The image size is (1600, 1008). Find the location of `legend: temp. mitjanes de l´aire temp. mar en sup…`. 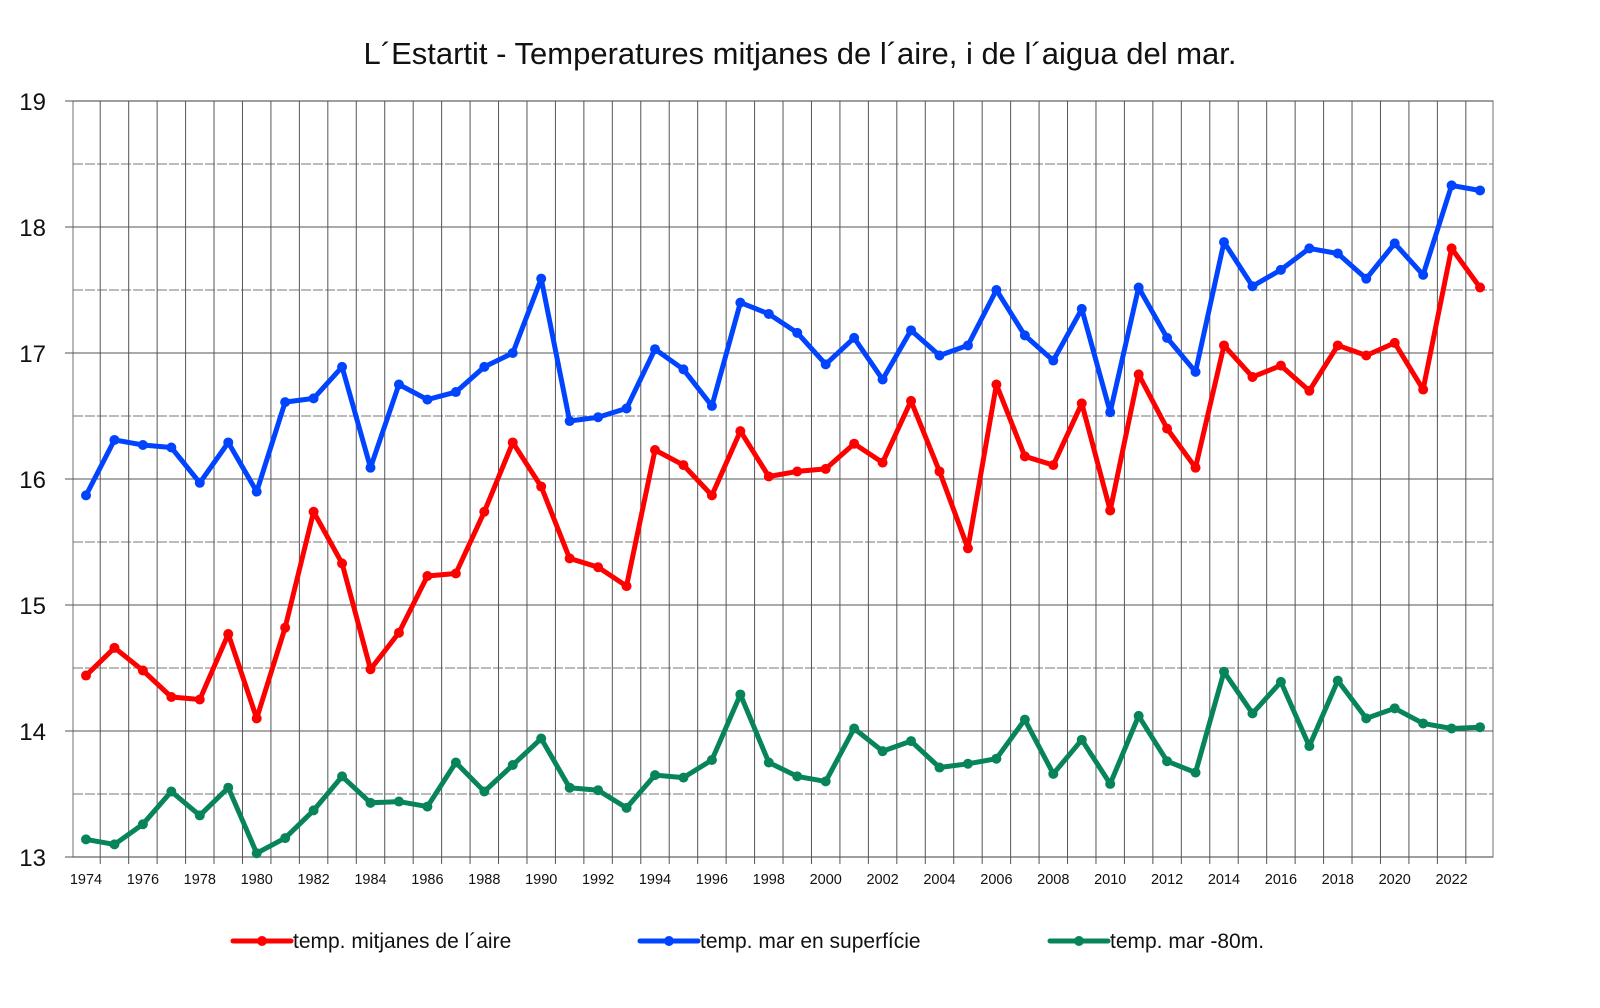

legend: temp. mitjanes de l´aire temp. mar en sup… is located at coordinates (747, 941).